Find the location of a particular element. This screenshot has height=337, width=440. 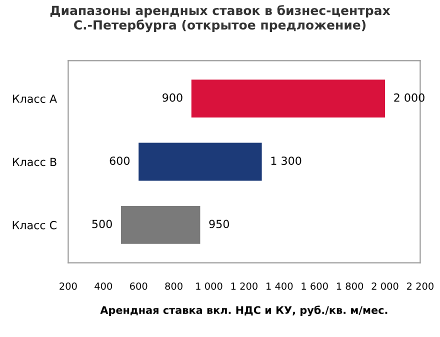

annotation: 500 is located at coordinates (102, 224).